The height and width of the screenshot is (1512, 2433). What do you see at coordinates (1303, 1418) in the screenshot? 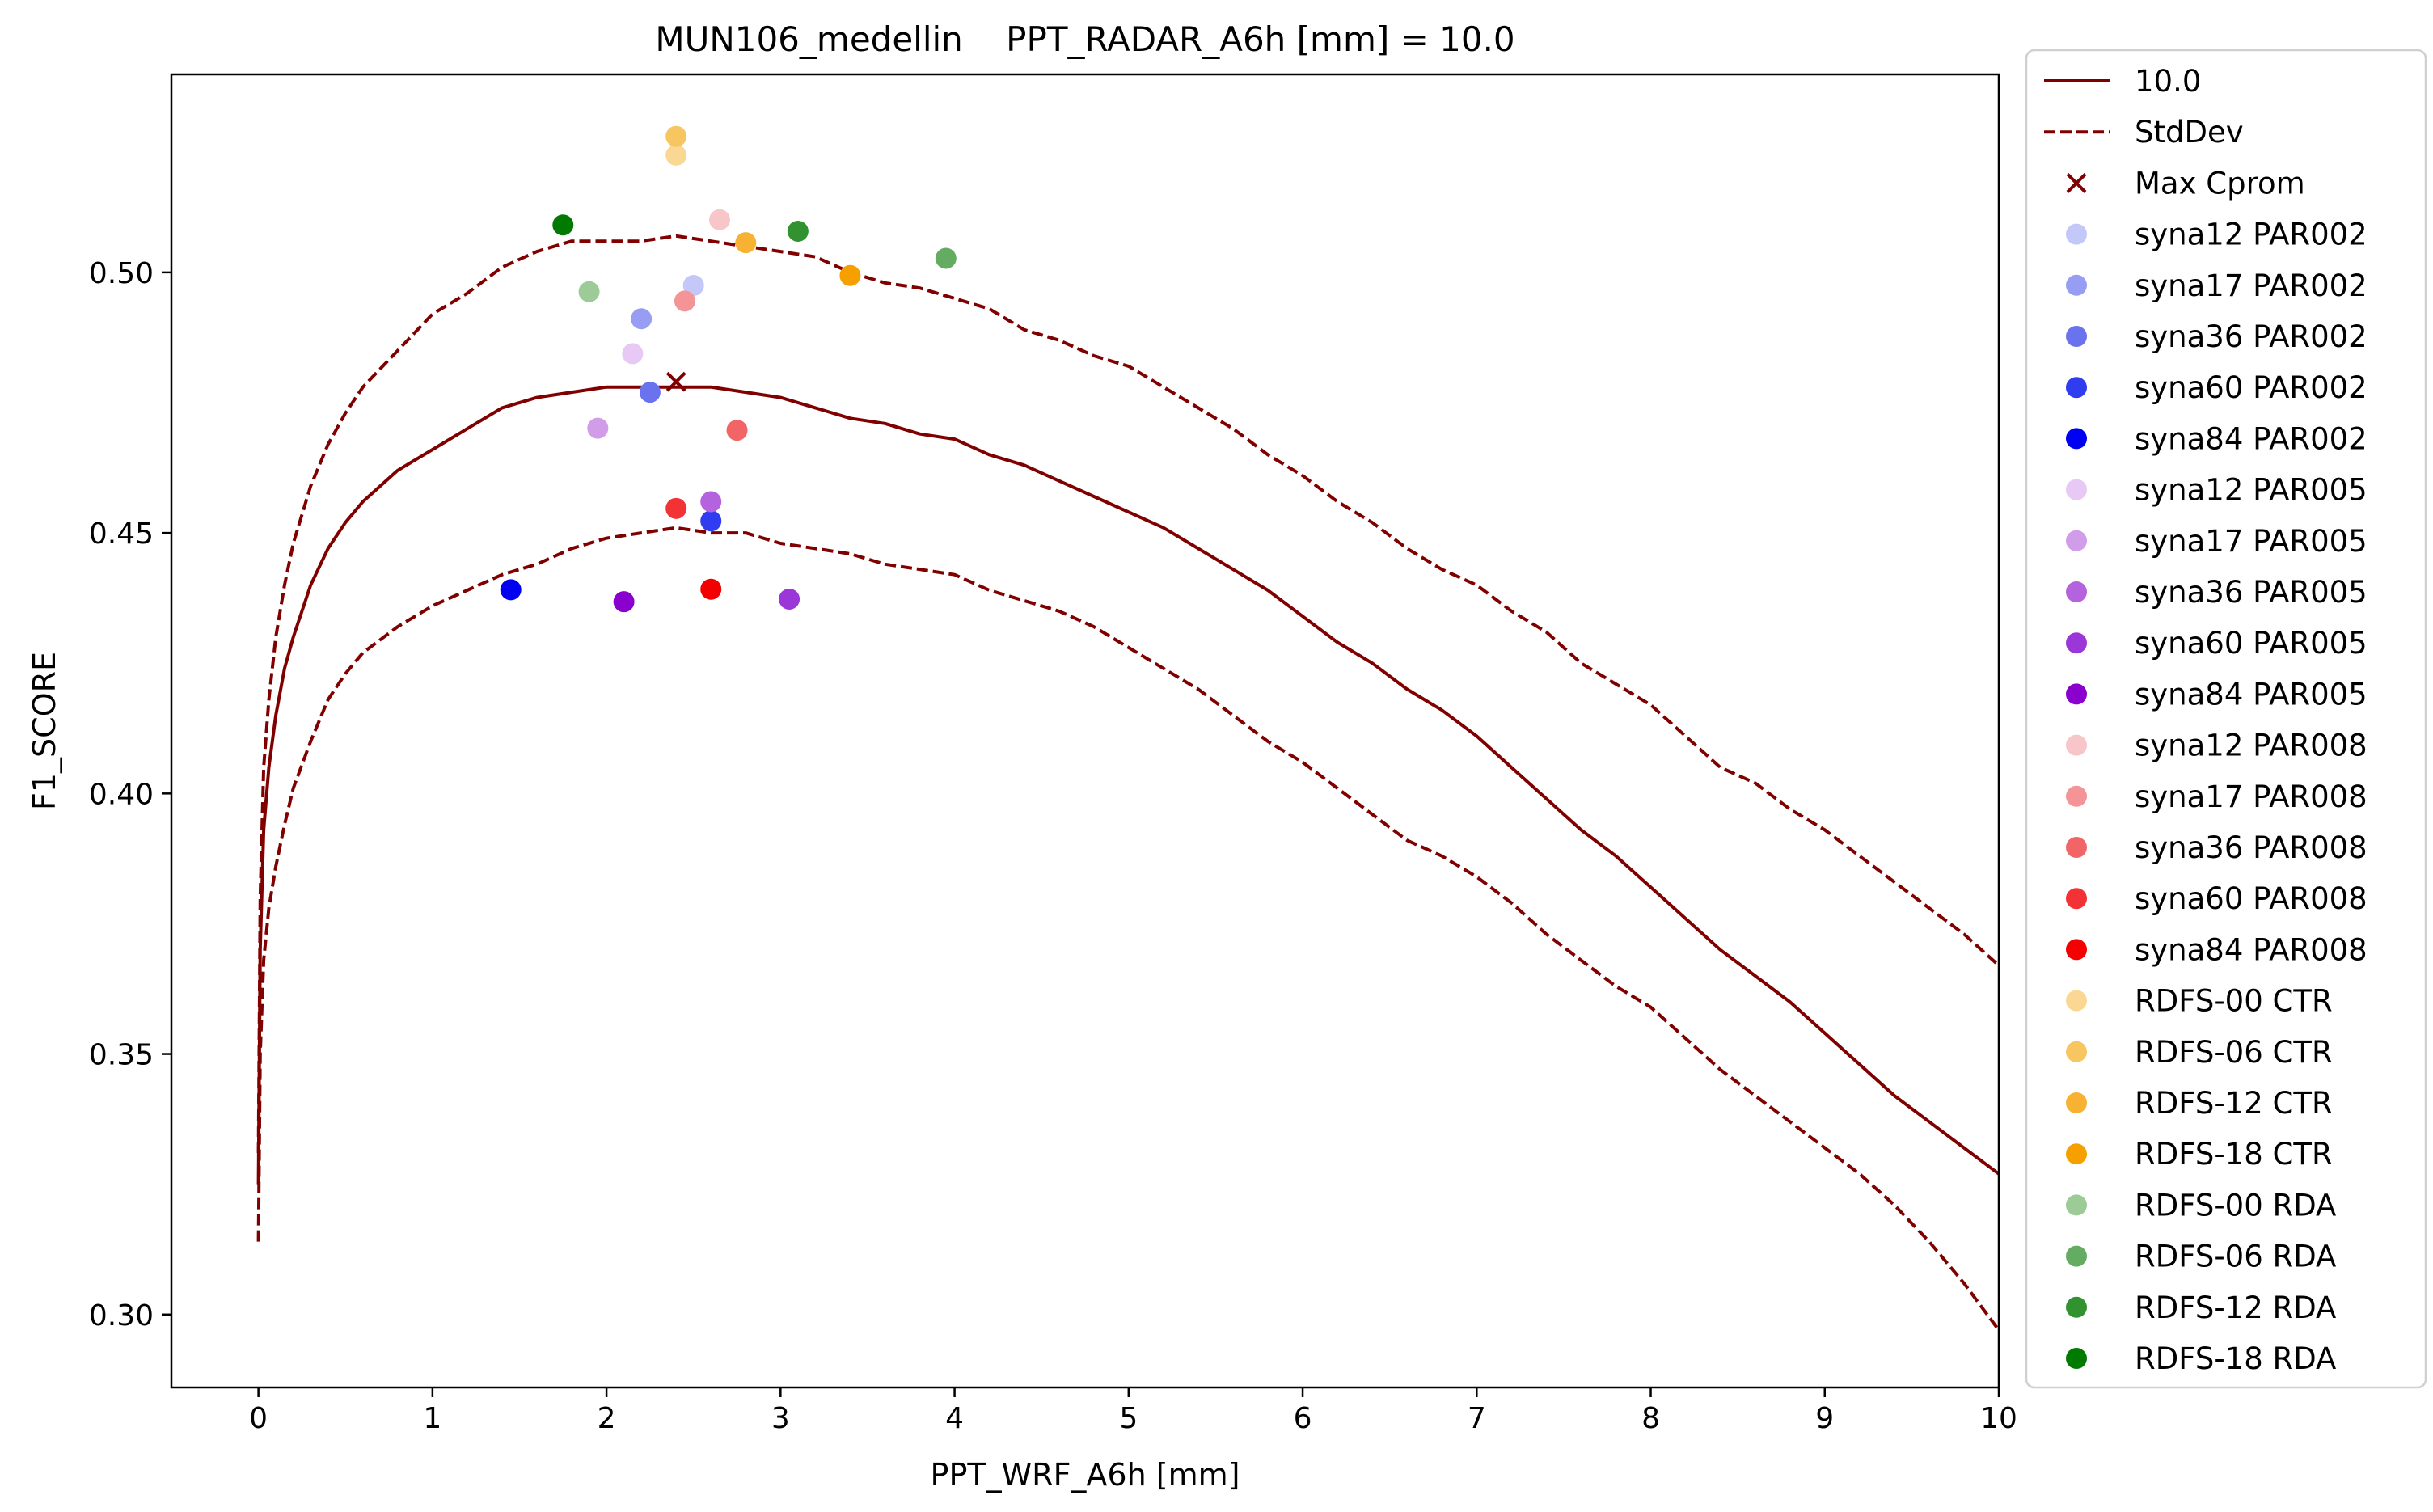
I see `x-tick-label: 6` at bounding box center [1303, 1418].